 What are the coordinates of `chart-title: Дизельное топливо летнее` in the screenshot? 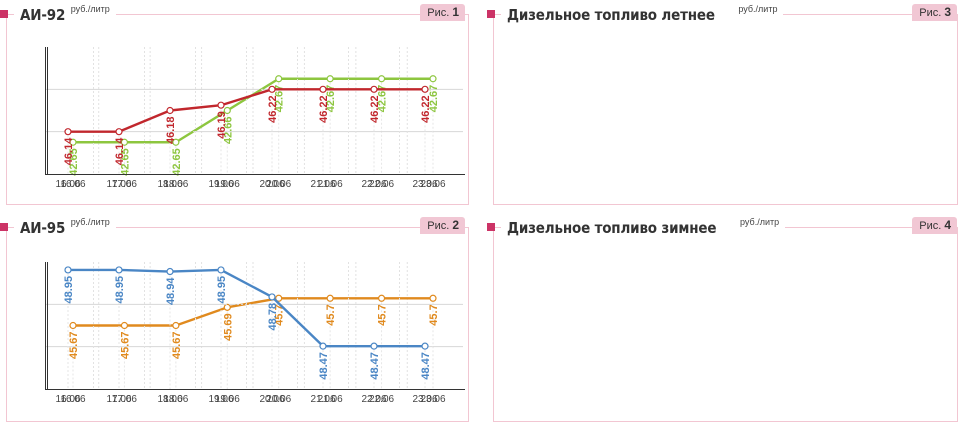 It's located at (611, 15).